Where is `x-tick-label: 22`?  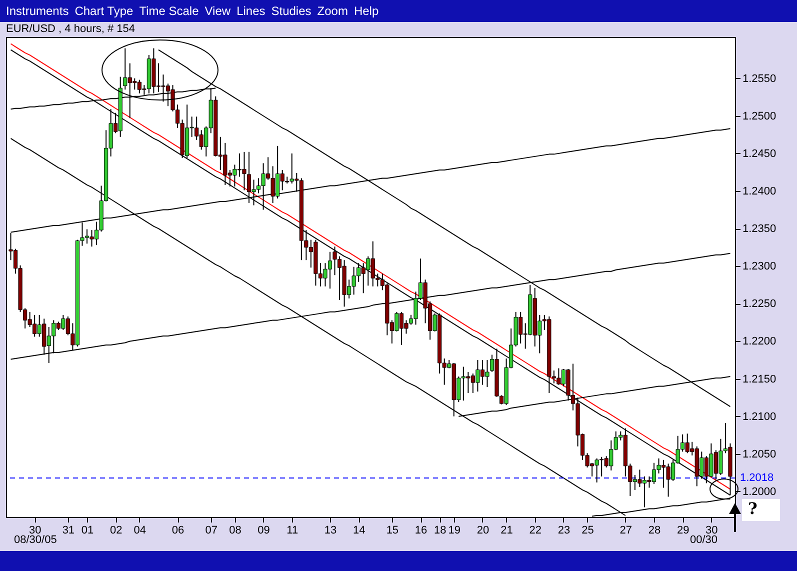 x-tick-label: 22 is located at coordinates (535, 530).